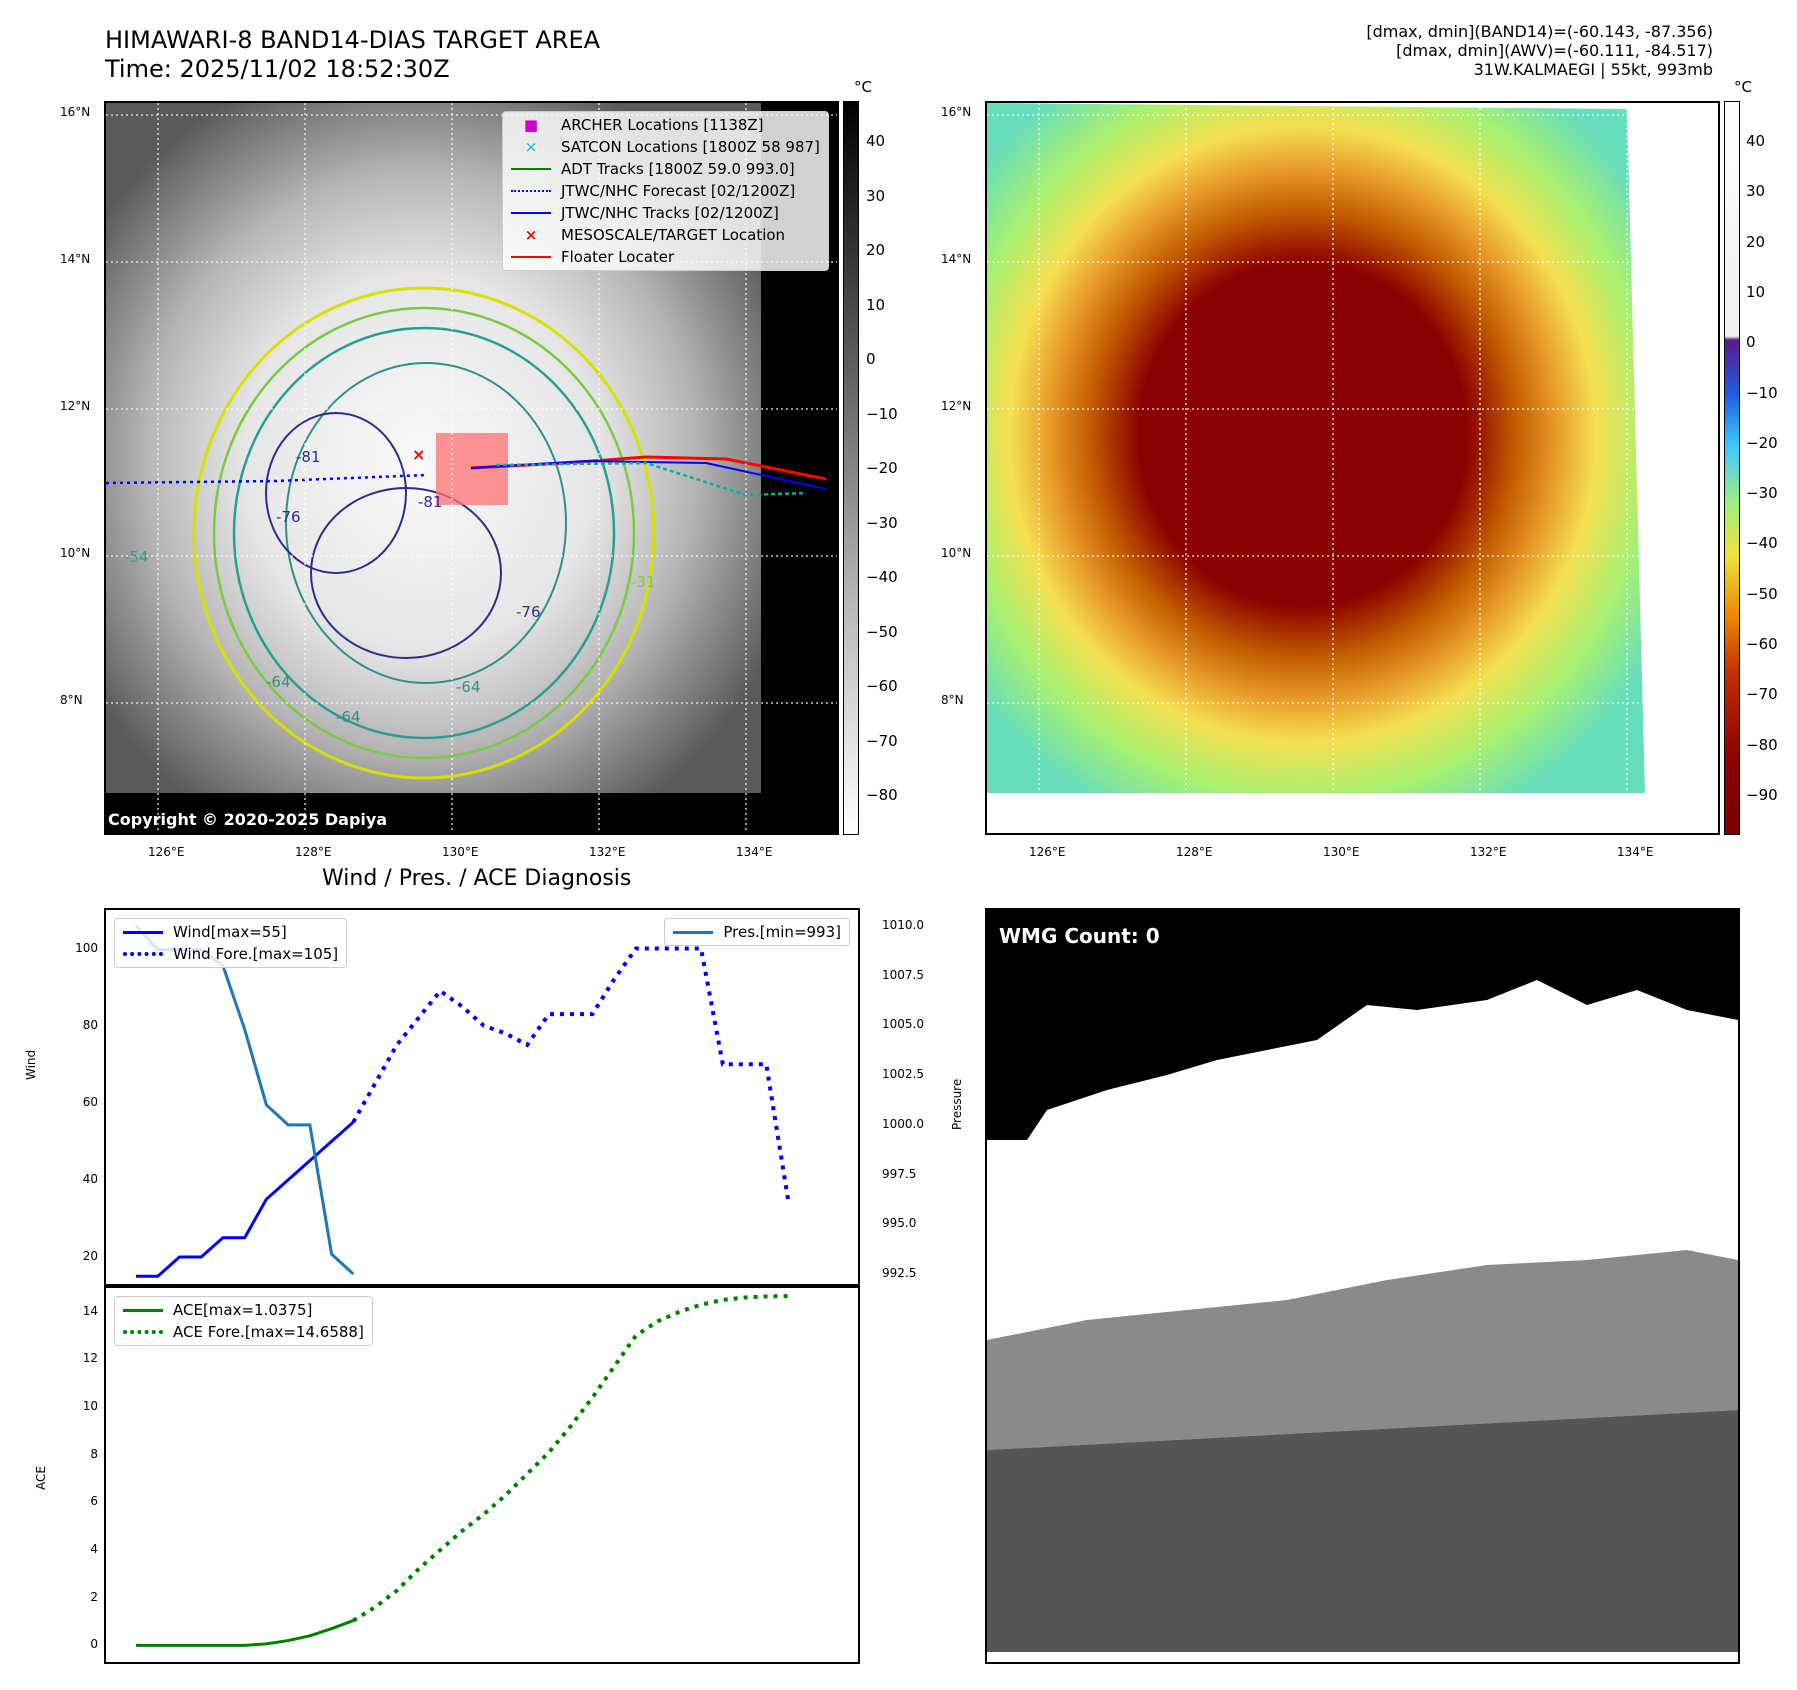 The height and width of the screenshot is (1690, 1797). I want to click on axis-tick-label: 100, so click(86, 947).